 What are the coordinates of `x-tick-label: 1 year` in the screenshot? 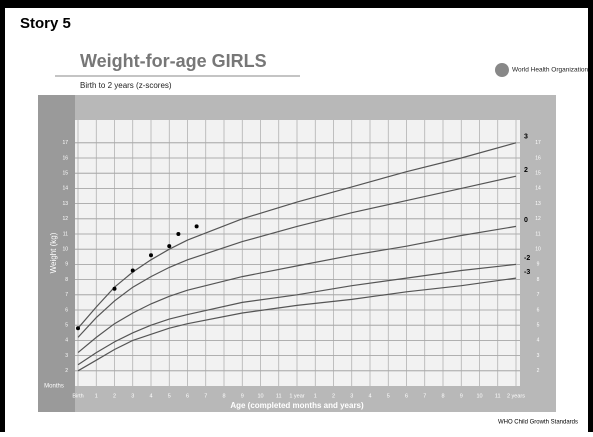 It's located at (296, 396).